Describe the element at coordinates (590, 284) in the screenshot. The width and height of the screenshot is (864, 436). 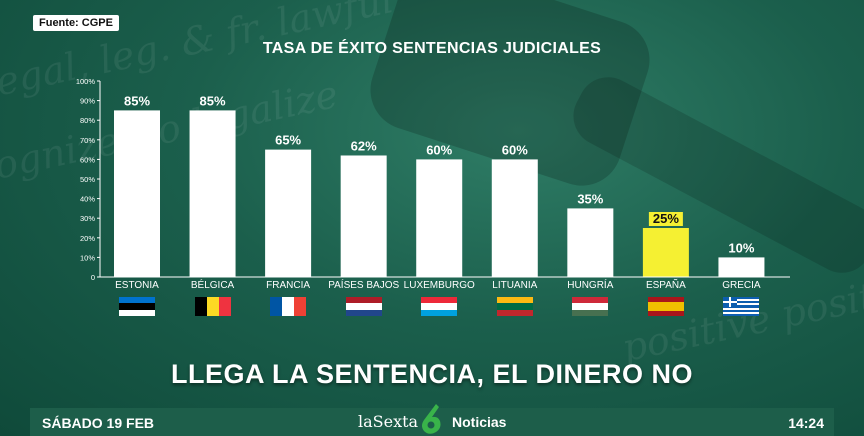
I see `x-tick-label: HUNGRÍA` at that location.